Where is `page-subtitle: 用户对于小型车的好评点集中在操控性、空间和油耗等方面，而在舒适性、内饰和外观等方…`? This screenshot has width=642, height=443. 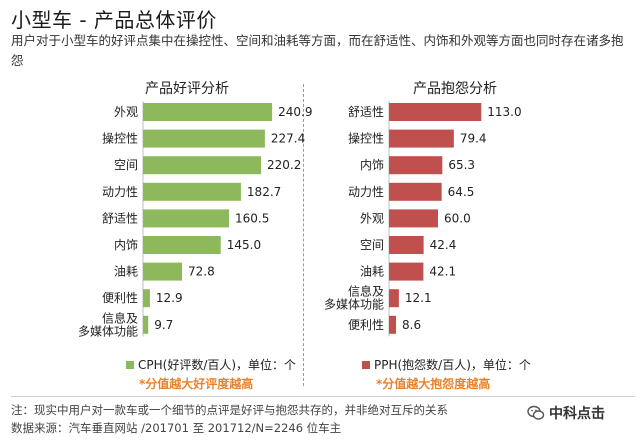 page-subtitle: 用户对于小型车的好评点集中在操控性、空间和油耗等方面，而在舒适性、内饰和外观等方… is located at coordinates (317, 50).